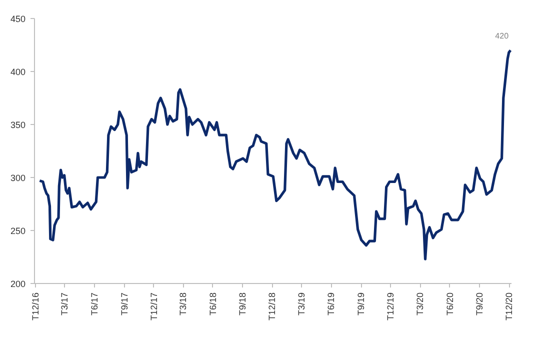 This screenshot has width=537, height=343. I want to click on x-tick-label: T9/20, so click(479, 304).